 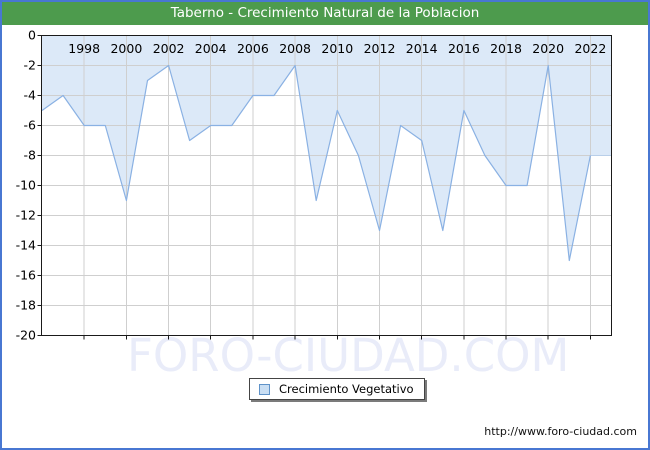 I want to click on legend-box: Crecimiento Vegetativo, so click(x=337, y=389).